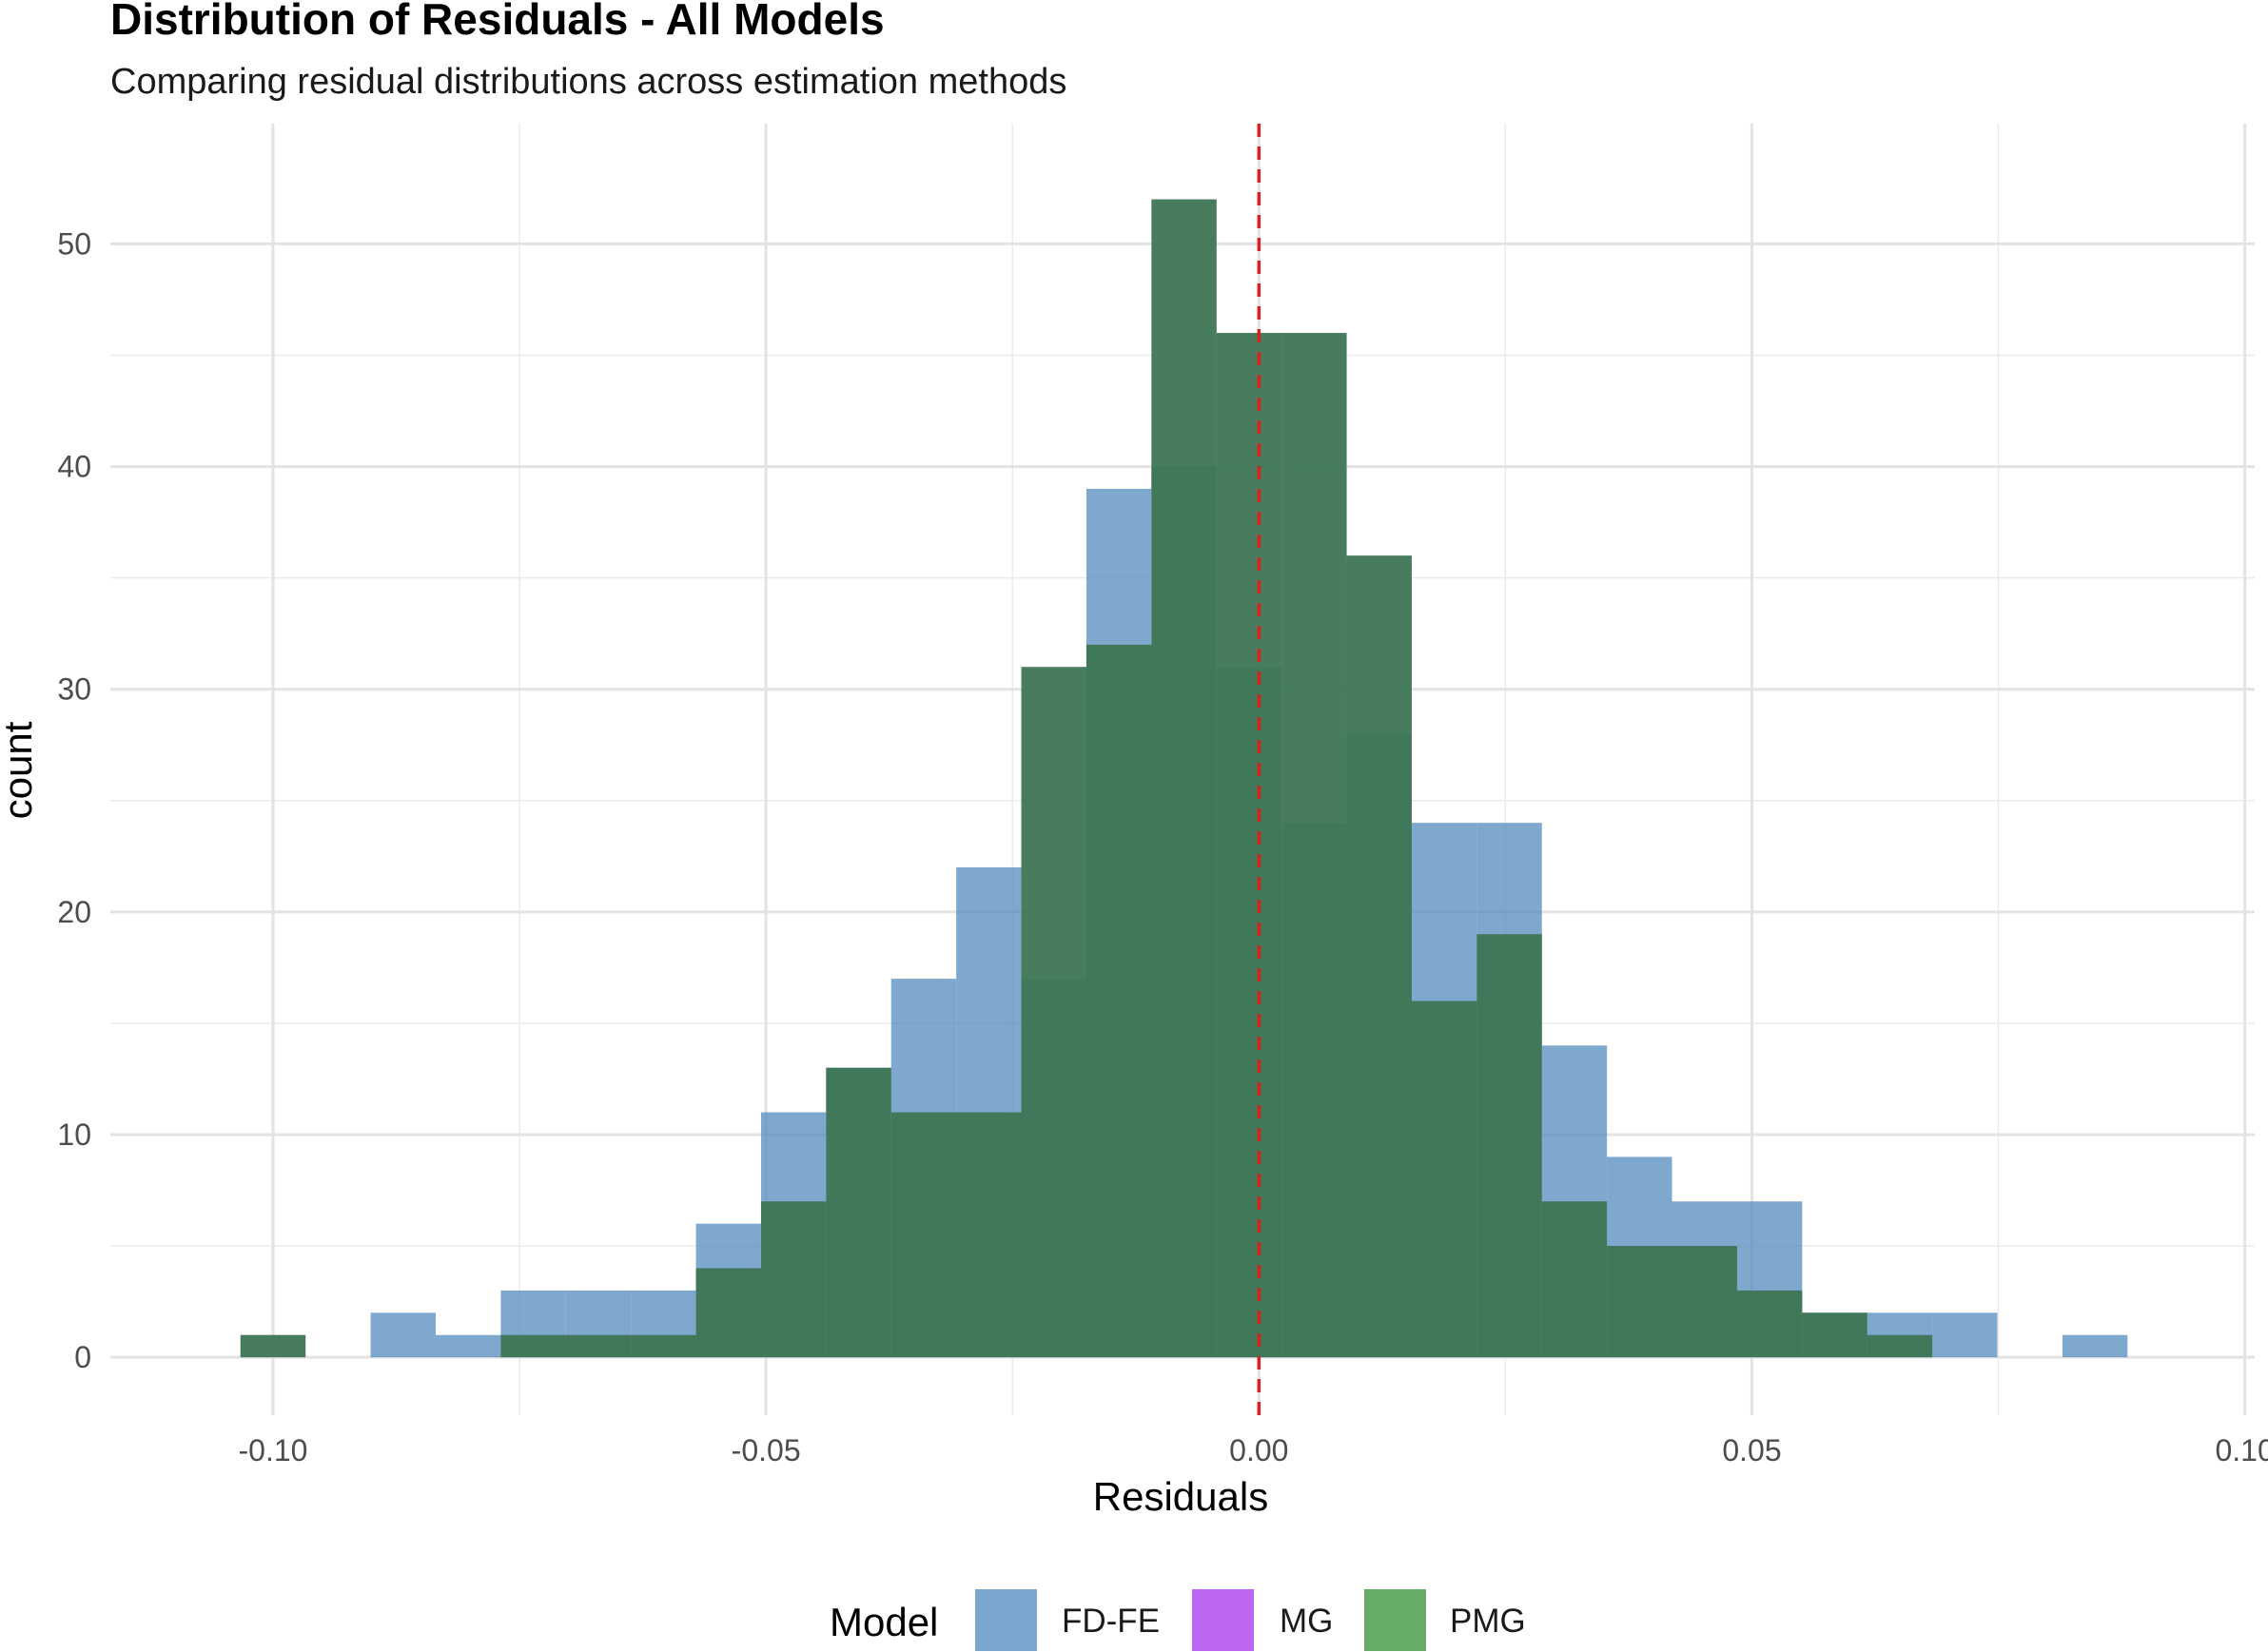 This screenshot has height=1652, width=2268. I want to click on y-tick-label-5: 50, so click(74, 243).